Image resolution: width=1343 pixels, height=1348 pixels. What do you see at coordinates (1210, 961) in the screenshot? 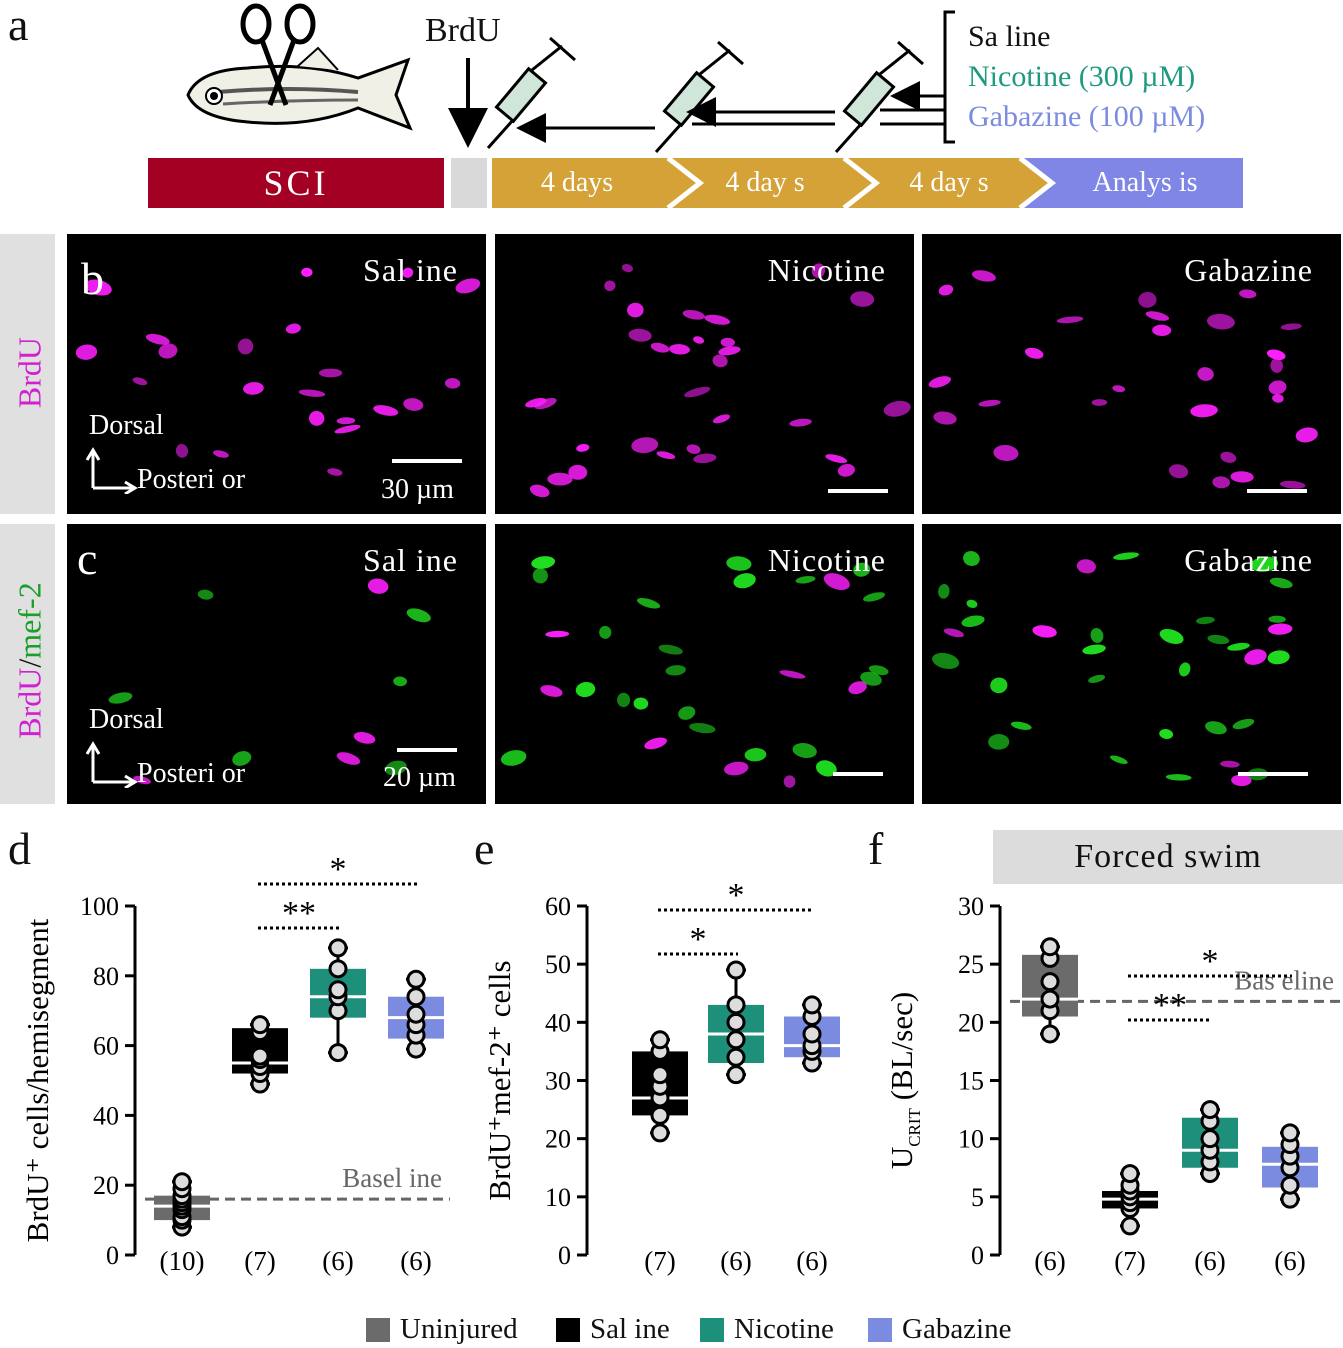
I see `significance-label: *` at bounding box center [1210, 961].